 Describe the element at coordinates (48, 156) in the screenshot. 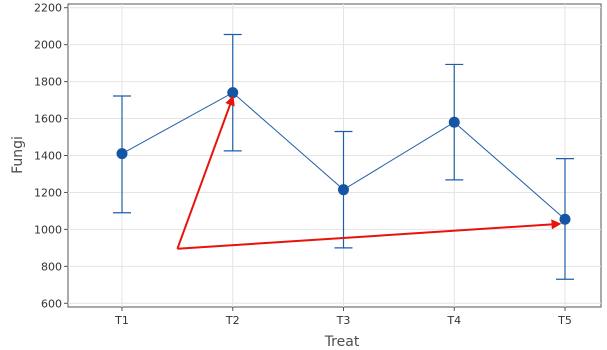

I see `y-tick-label: 1400` at that location.